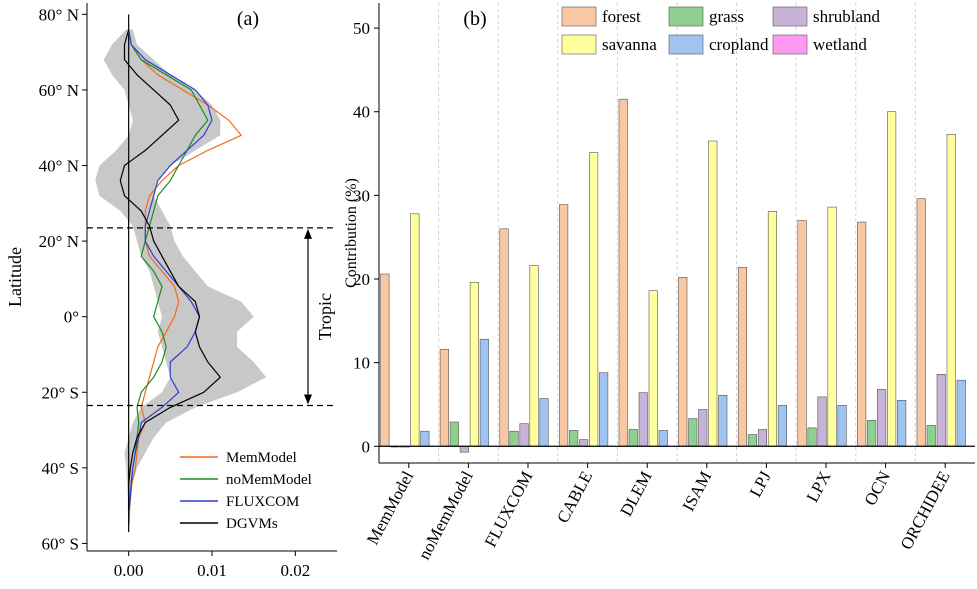 The height and width of the screenshot is (589, 977). I want to click on bar-cropland-lpx, so click(842, 425).